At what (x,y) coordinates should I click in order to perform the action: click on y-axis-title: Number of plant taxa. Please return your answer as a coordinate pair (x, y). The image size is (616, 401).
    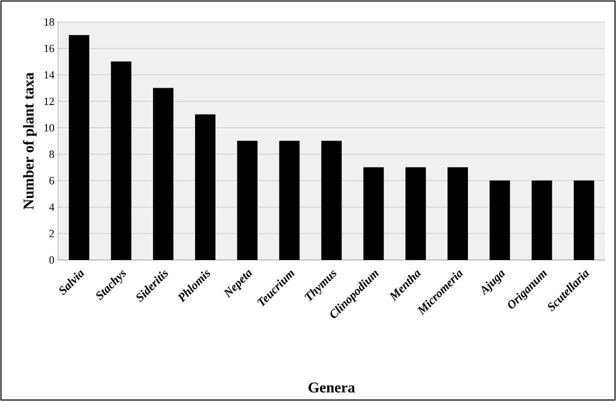
    Looking at the image, I should click on (29, 141).